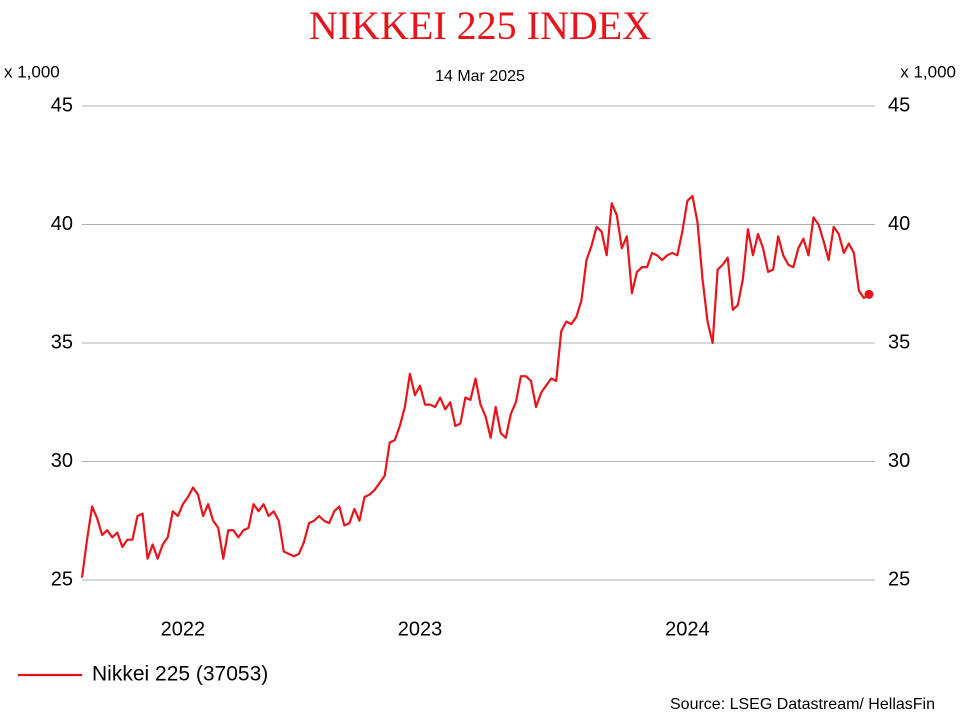 This screenshot has height=725, width=960. What do you see at coordinates (32, 71) in the screenshot?
I see `y-axis-label: x 1,000` at bounding box center [32, 71].